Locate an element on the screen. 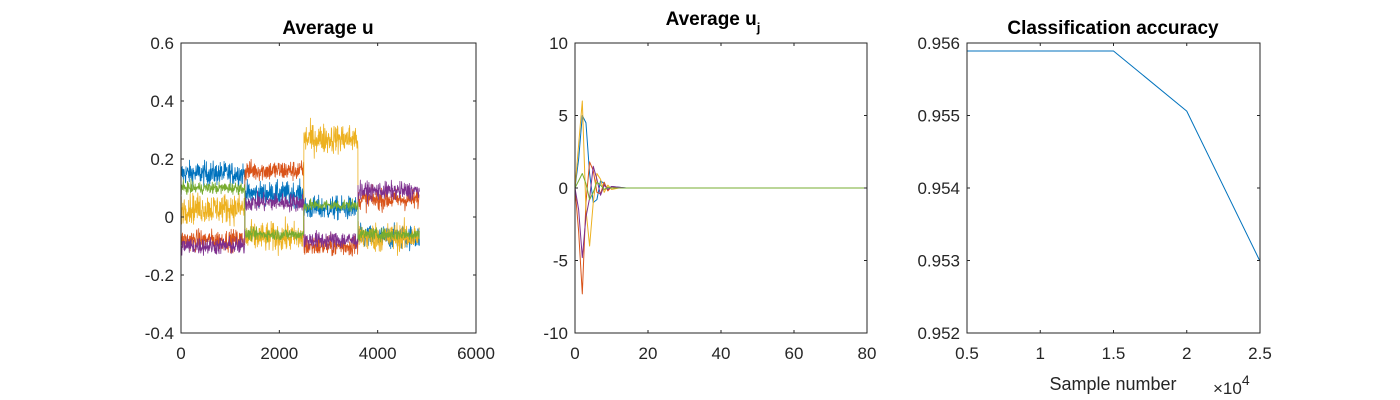  x-tick-label: 40 is located at coordinates (721, 353).